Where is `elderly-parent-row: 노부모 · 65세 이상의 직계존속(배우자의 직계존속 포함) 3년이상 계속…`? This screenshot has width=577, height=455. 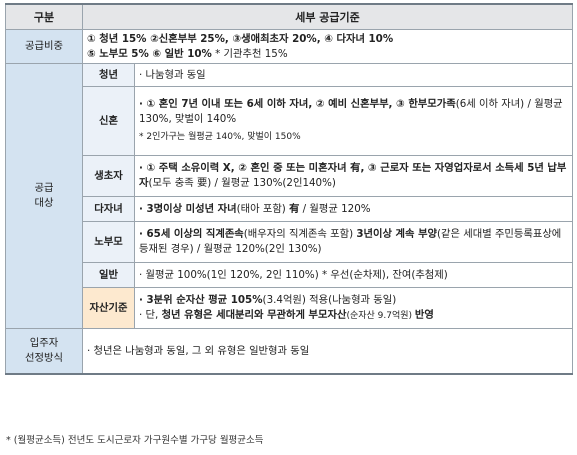
elderly-parent-row: 노부모 · 65세 이상의 직계존속(배우자의 직계존속 포함) 3년이상 계속… is located at coordinates (289, 242).